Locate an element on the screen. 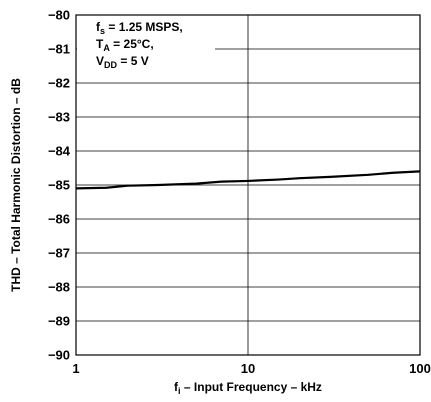  annotation-background is located at coordinates (146, 44).